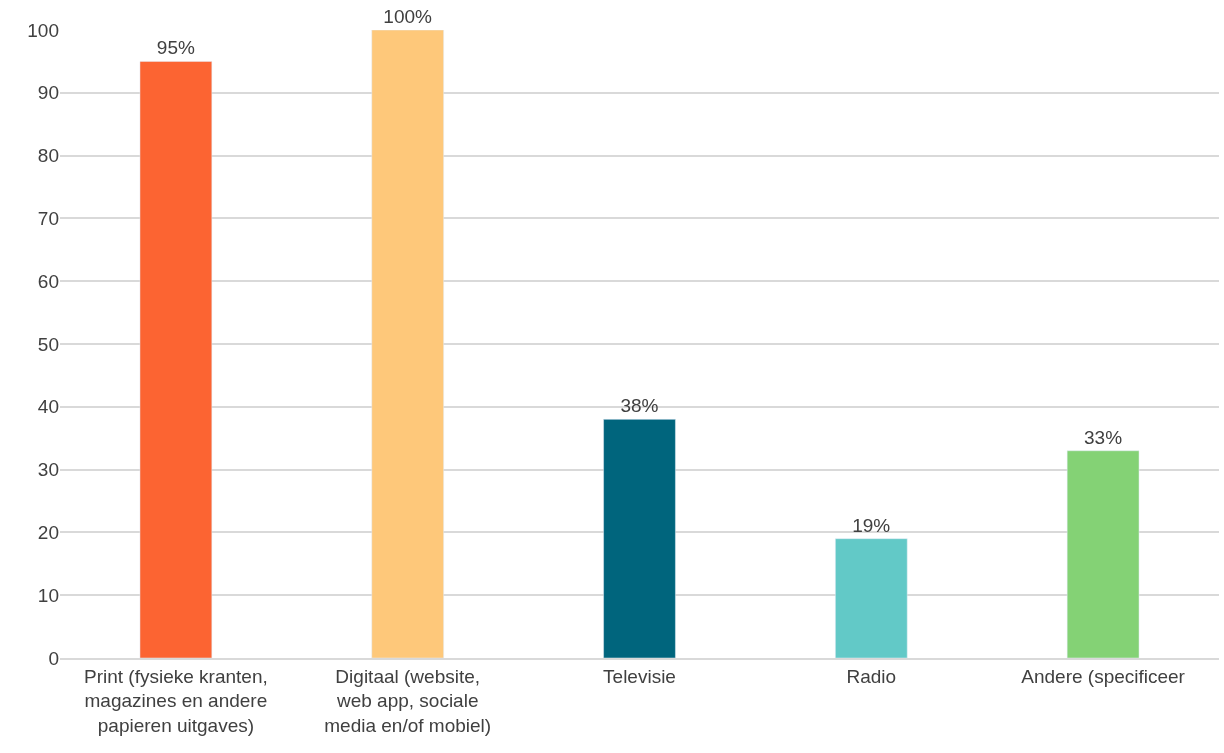  Describe the element at coordinates (53, 658) in the screenshot. I see `y-tick-label: 0` at that location.